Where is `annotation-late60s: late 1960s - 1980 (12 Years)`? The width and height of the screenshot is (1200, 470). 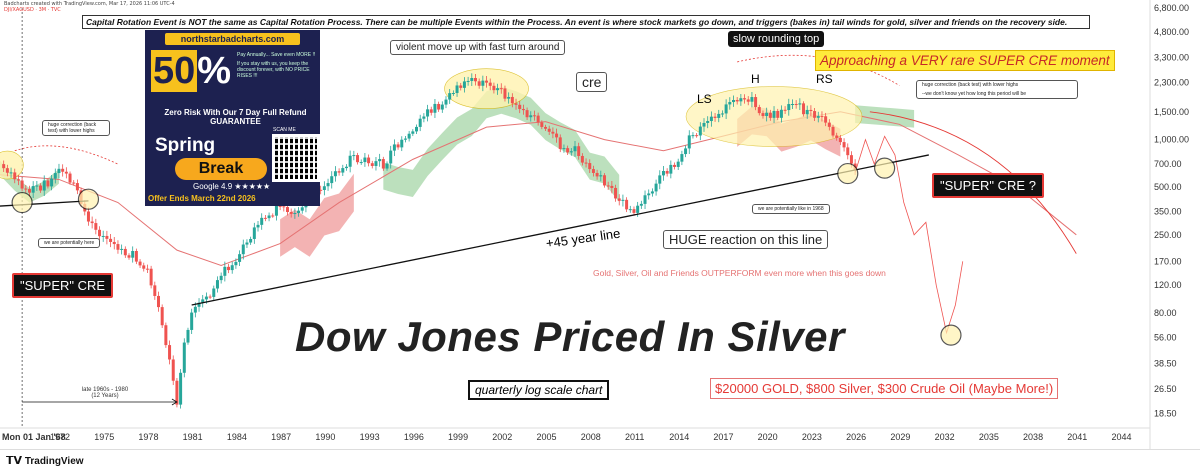 annotation-late60s: late 1960s - 1980 (12 Years) is located at coordinates (105, 393).